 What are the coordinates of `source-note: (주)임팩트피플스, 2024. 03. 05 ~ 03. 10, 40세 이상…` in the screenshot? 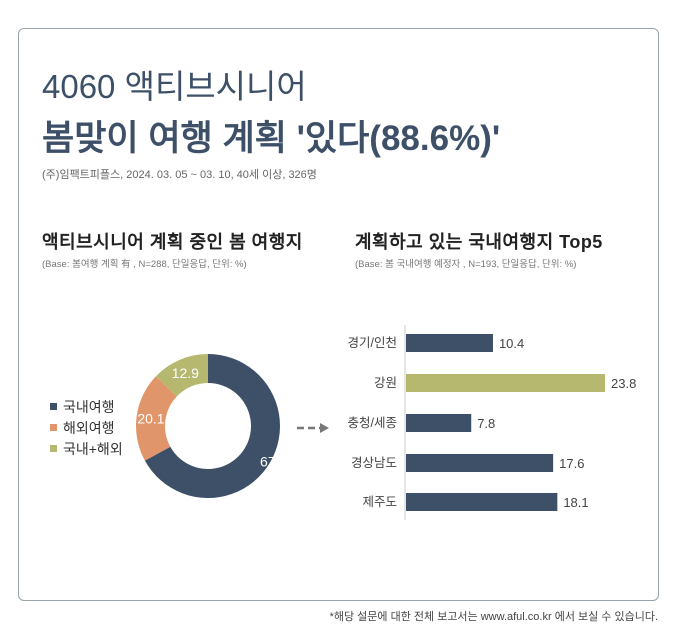 It's located at (179, 175).